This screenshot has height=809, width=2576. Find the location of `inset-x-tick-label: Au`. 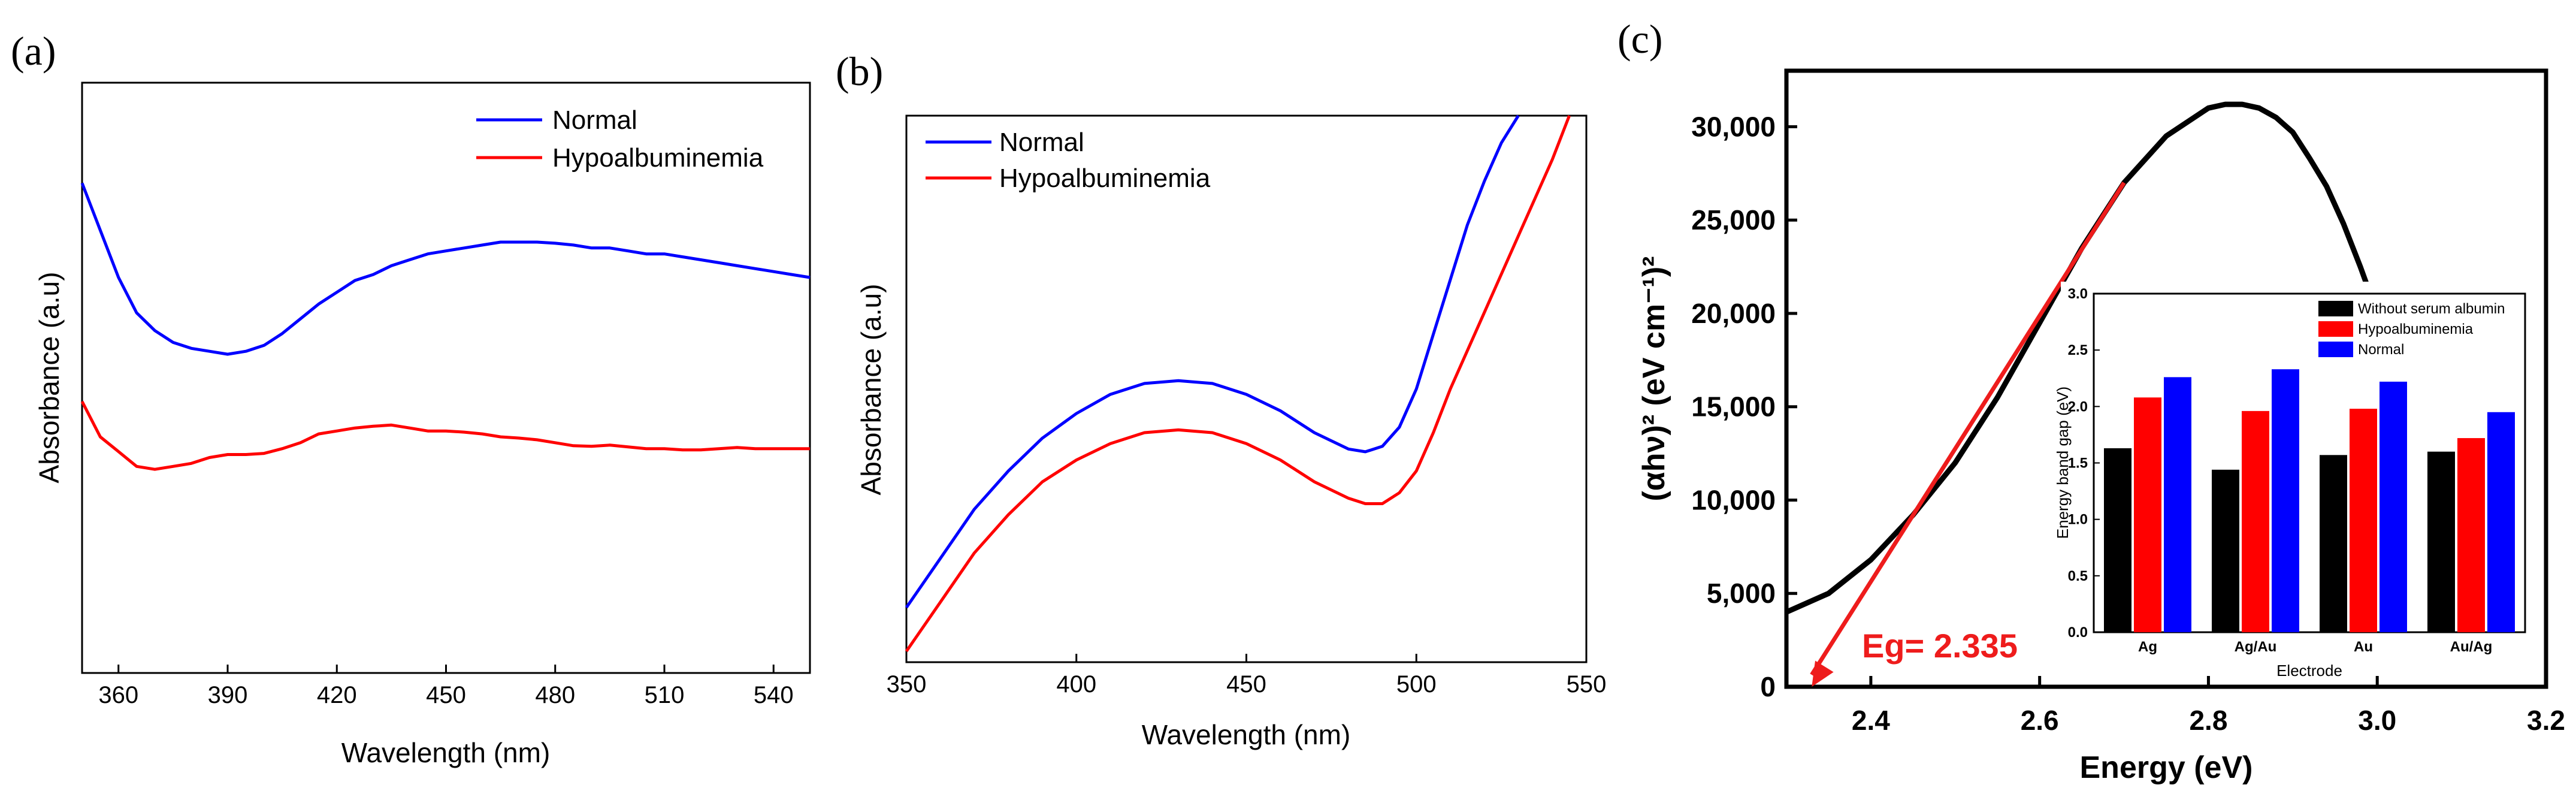

inset-x-tick-label: Au is located at coordinates (2363, 647).